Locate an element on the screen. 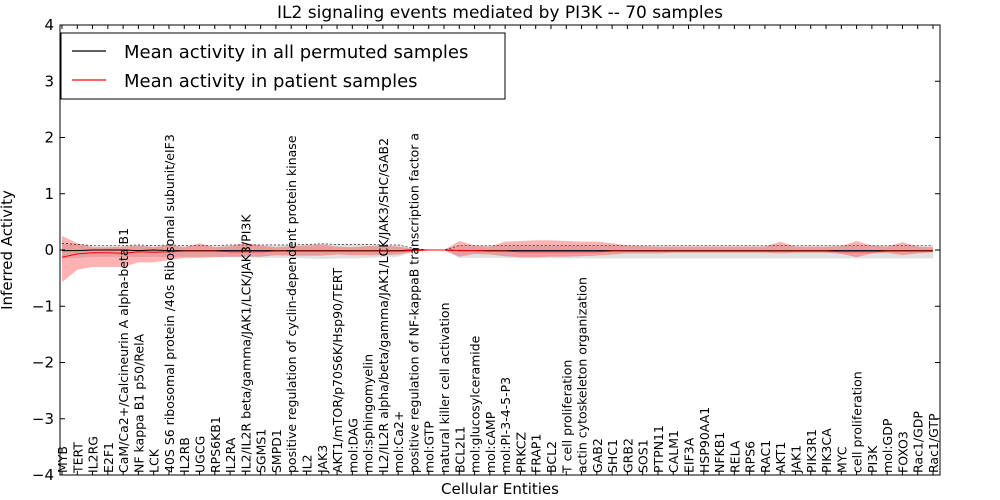 This screenshot has width=1000, height=500. x-tick-label: JAK1 is located at coordinates (796, 459).